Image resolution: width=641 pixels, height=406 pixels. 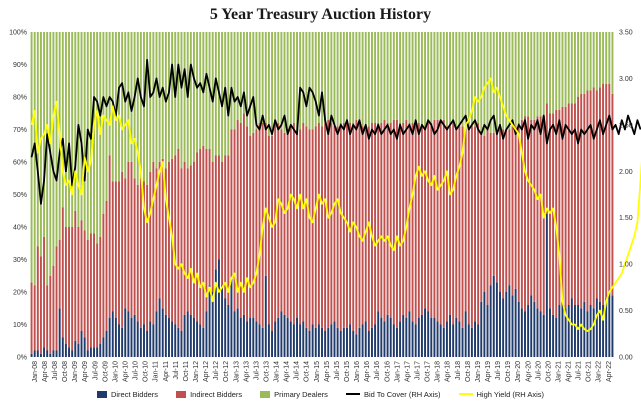 What do you see at coordinates (181, 394) in the screenshot?
I see `legend-swatch-indirect` at bounding box center [181, 394].